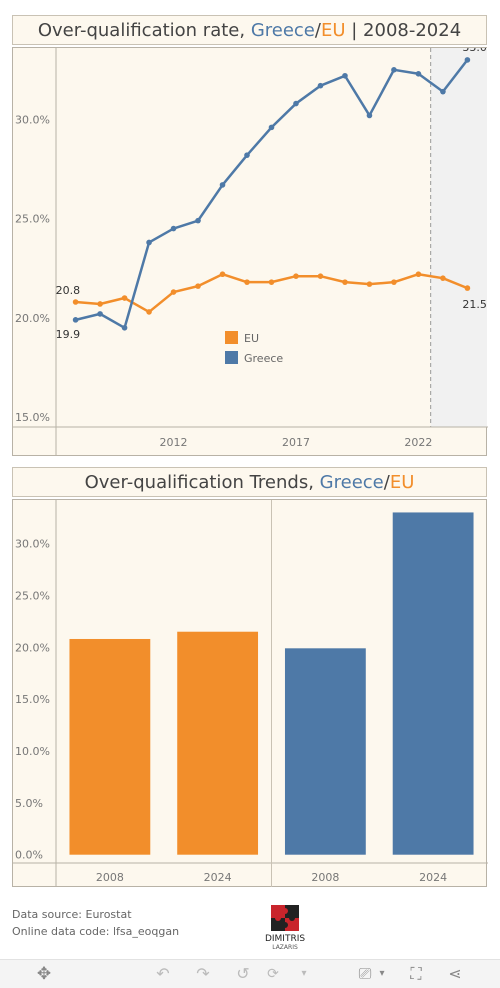  What do you see at coordinates (96, 931) in the screenshot?
I see `data-code: Online data code: lfsa_eoqgan` at bounding box center [96, 931].